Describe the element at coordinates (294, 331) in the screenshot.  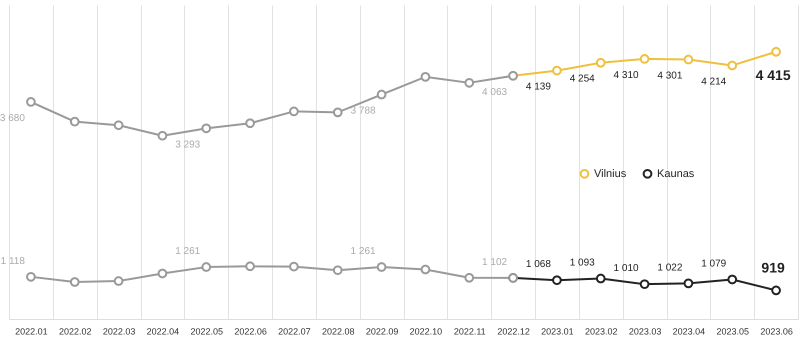
I see `x-tick-label: 2022.07` at that location.